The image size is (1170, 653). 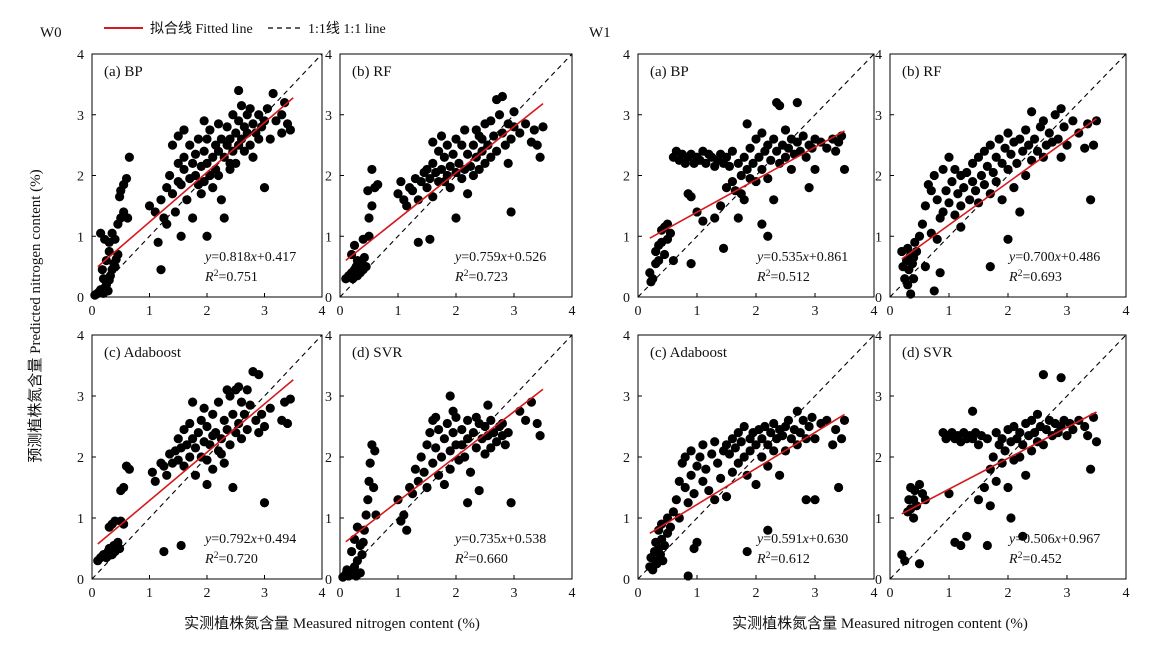 What do you see at coordinates (80, 116) in the screenshot?
I see `y-tick-label: 3` at bounding box center [80, 116].